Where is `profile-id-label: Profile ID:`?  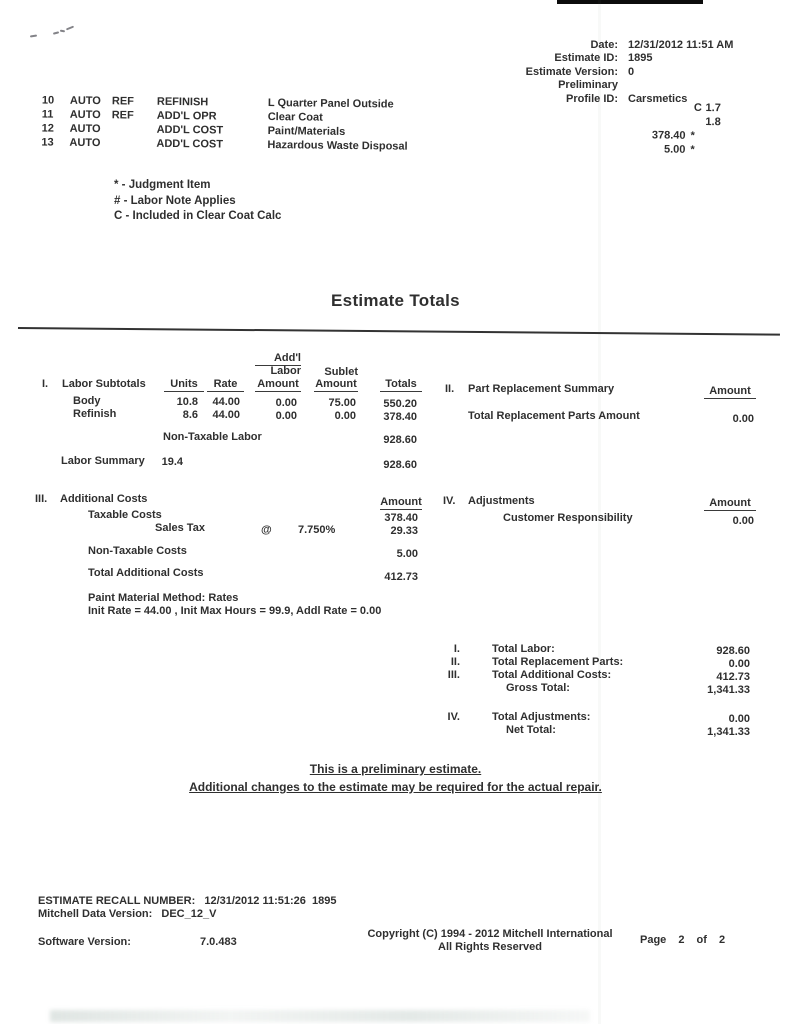 profile-id-label: Profile ID: is located at coordinates (592, 98).